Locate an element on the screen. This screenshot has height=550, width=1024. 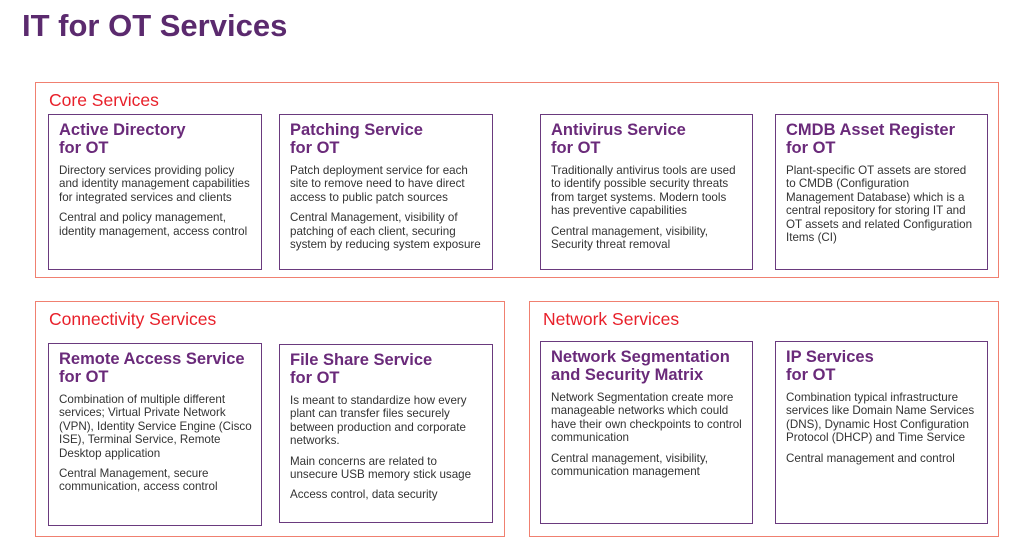
card-title: Network Segmentation and Security Matrix is located at coordinates (647, 366).